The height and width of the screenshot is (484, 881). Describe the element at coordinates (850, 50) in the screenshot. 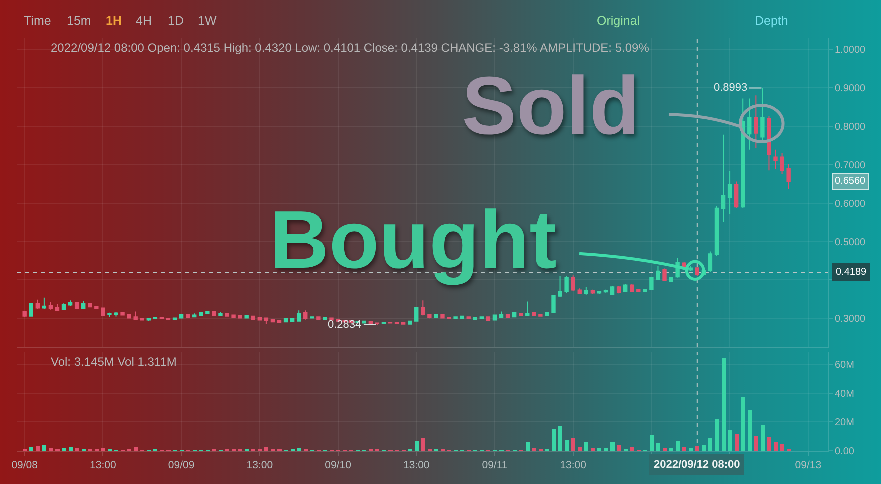

I see `y-tick-label: 1.0000` at that location.